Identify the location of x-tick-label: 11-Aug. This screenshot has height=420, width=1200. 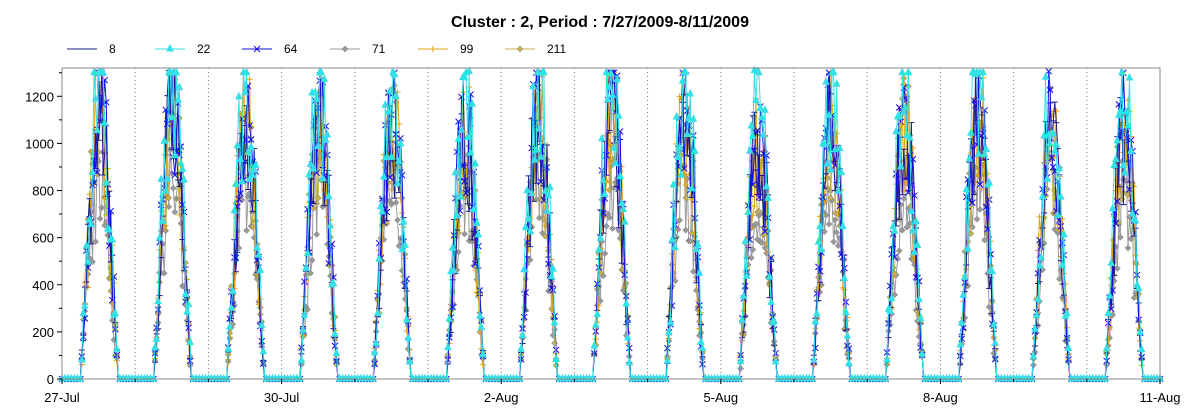
(1160, 397).